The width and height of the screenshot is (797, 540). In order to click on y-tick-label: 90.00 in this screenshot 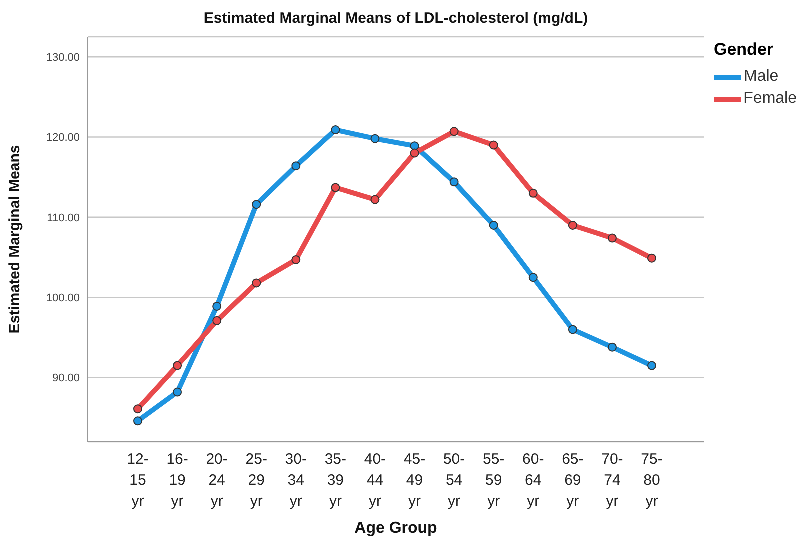, I will do `click(66, 378)`.